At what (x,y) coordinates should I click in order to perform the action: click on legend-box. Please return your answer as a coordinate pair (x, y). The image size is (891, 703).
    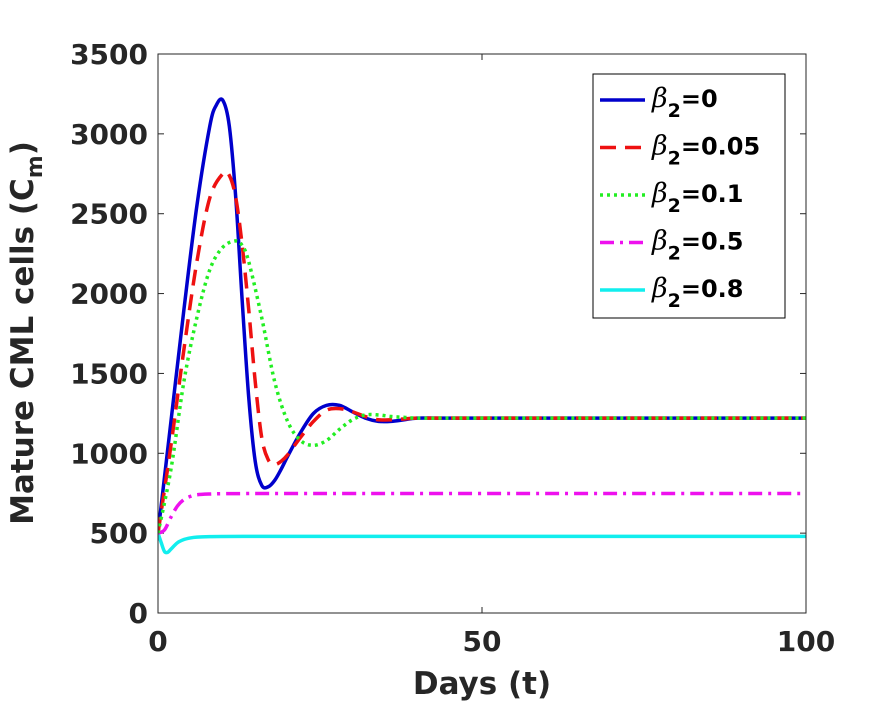
    Looking at the image, I should click on (689, 196).